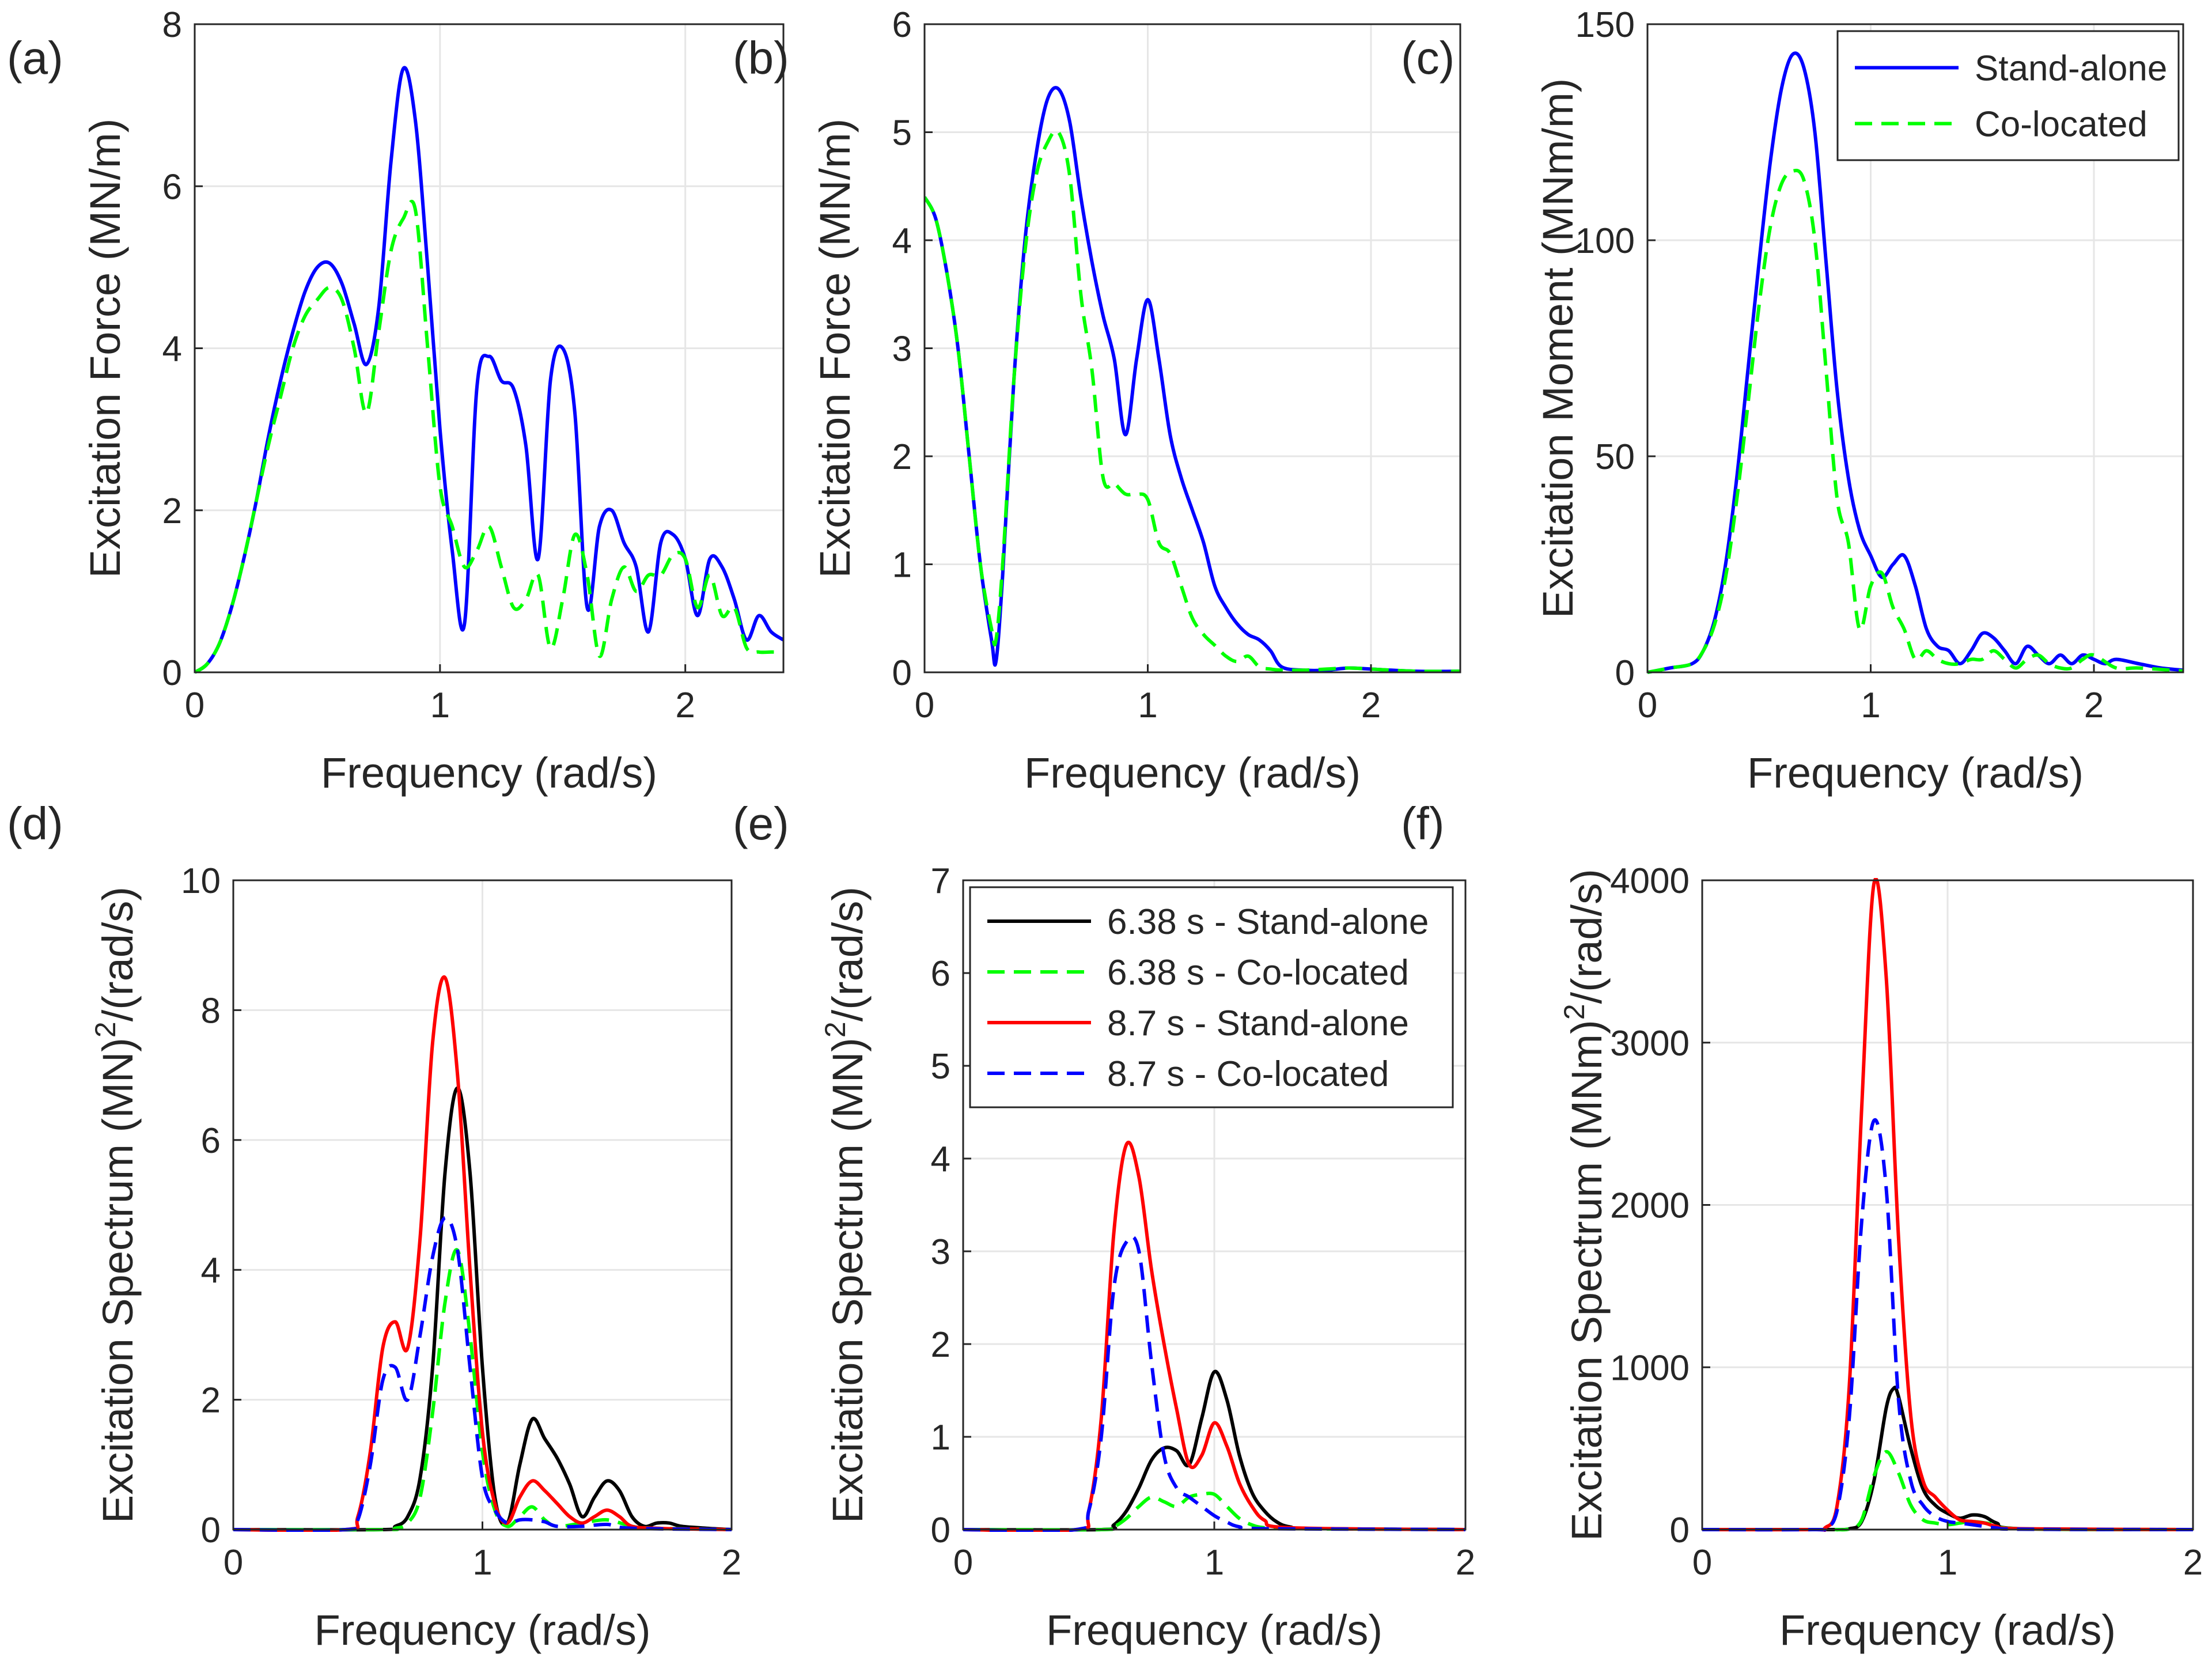 This screenshot has height=1669, width=2212. What do you see at coordinates (2071, 69) in the screenshot?
I see `legend-label-stand-alone: Stand-alone` at bounding box center [2071, 69].